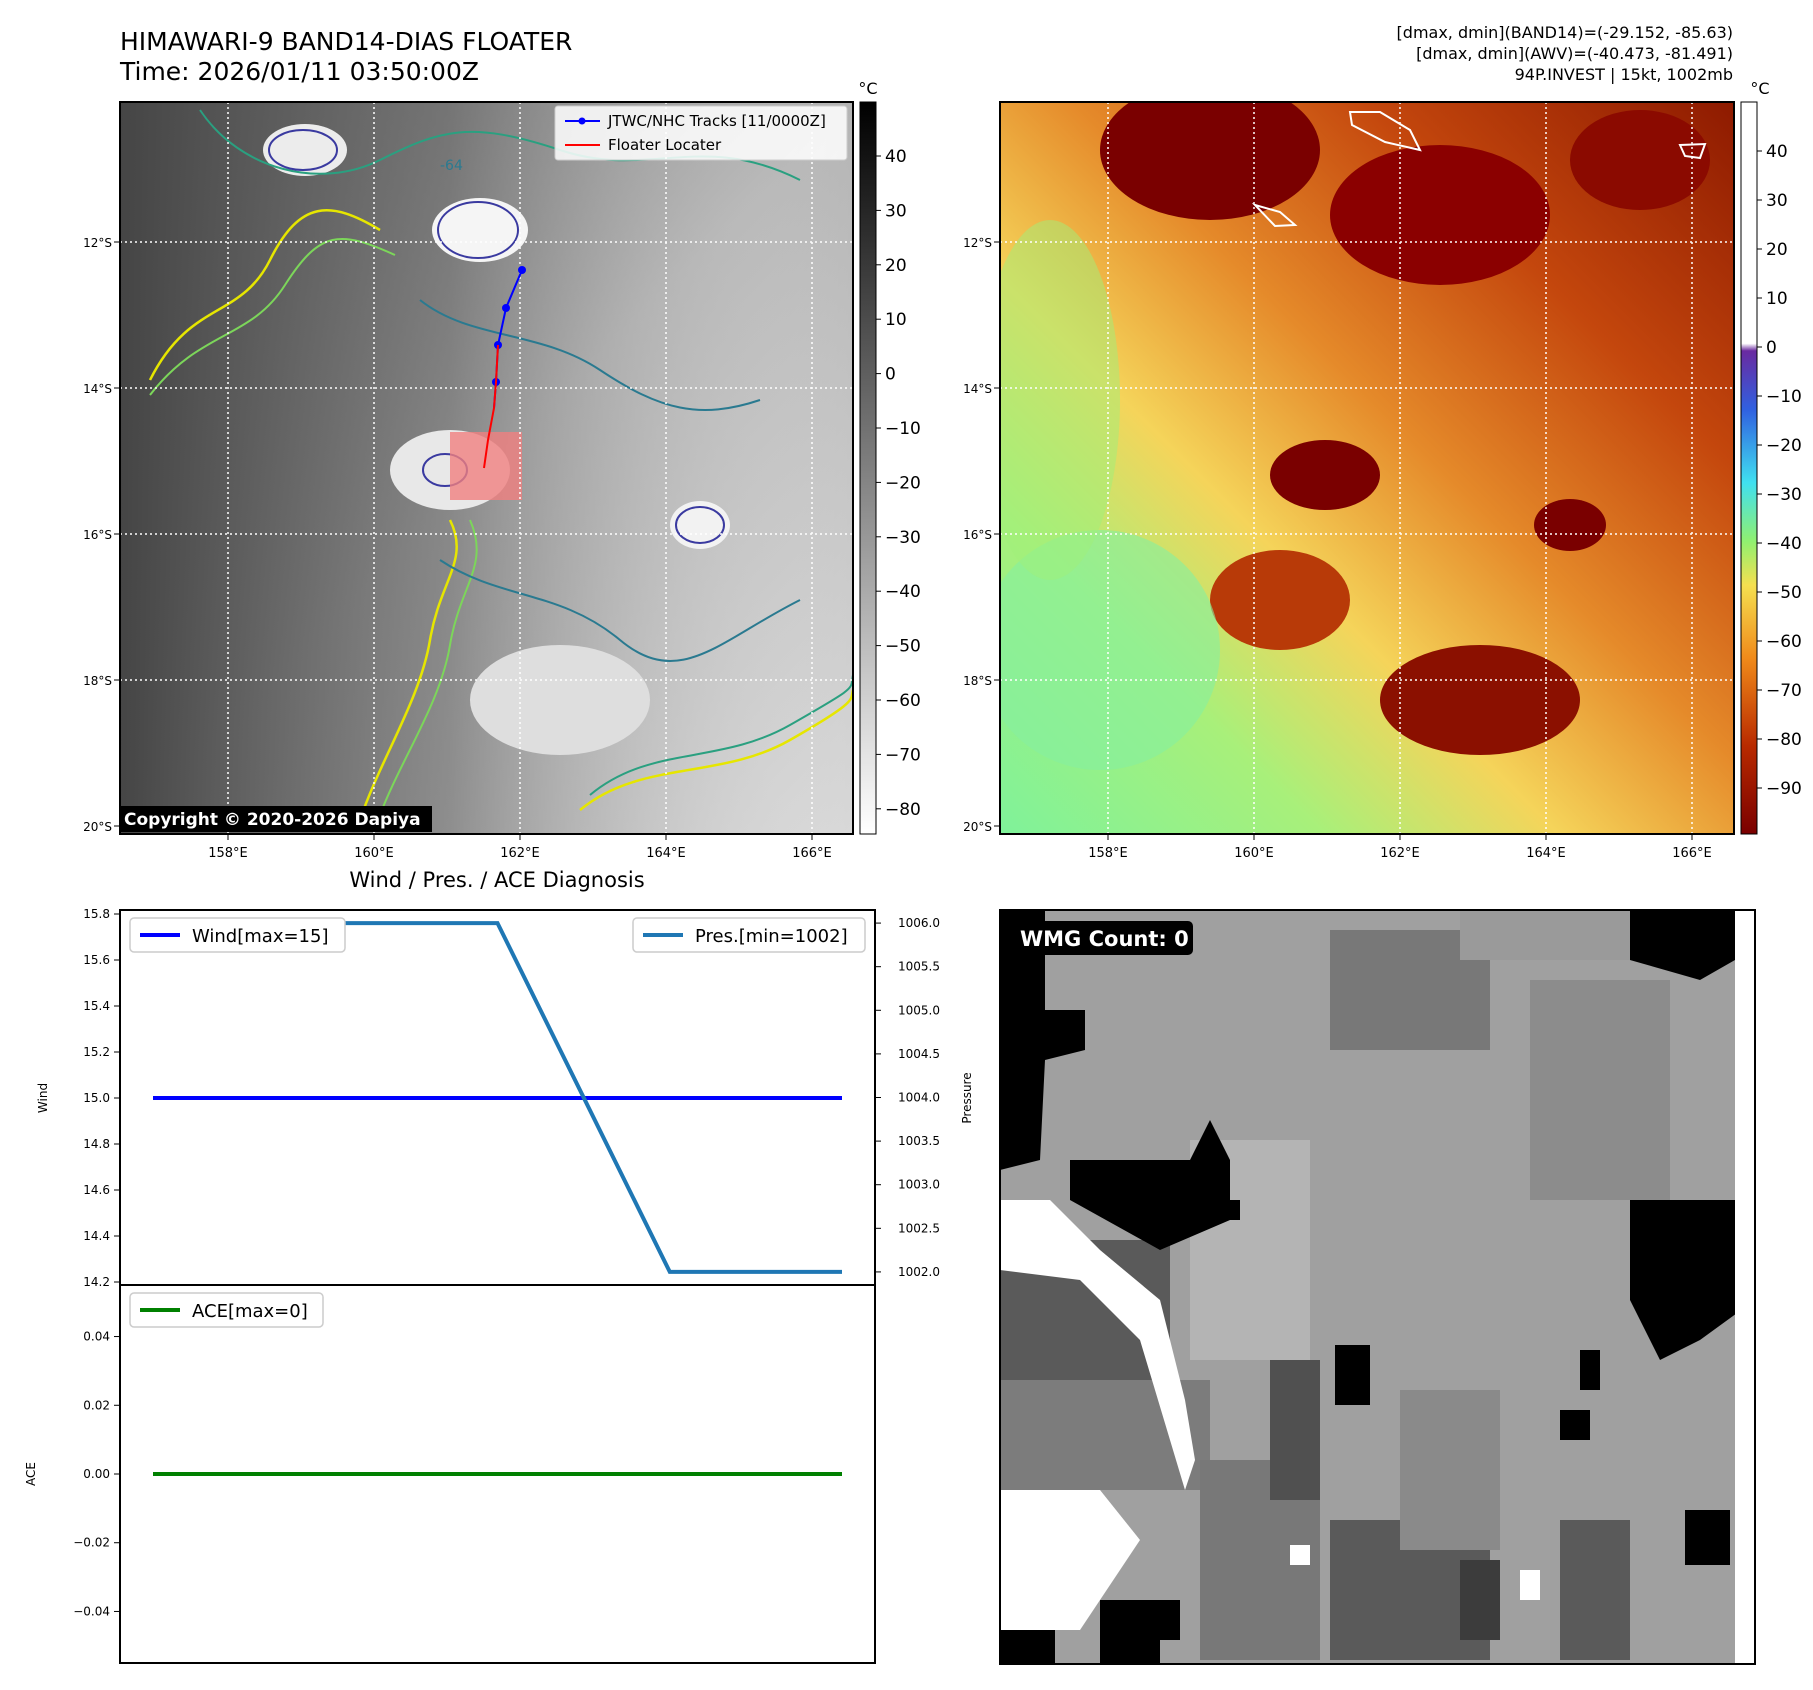 The image size is (1813, 1690). What do you see at coordinates (250, 1311) in the screenshot?
I see `ace-legend-label: ACE[max=0]` at bounding box center [250, 1311].